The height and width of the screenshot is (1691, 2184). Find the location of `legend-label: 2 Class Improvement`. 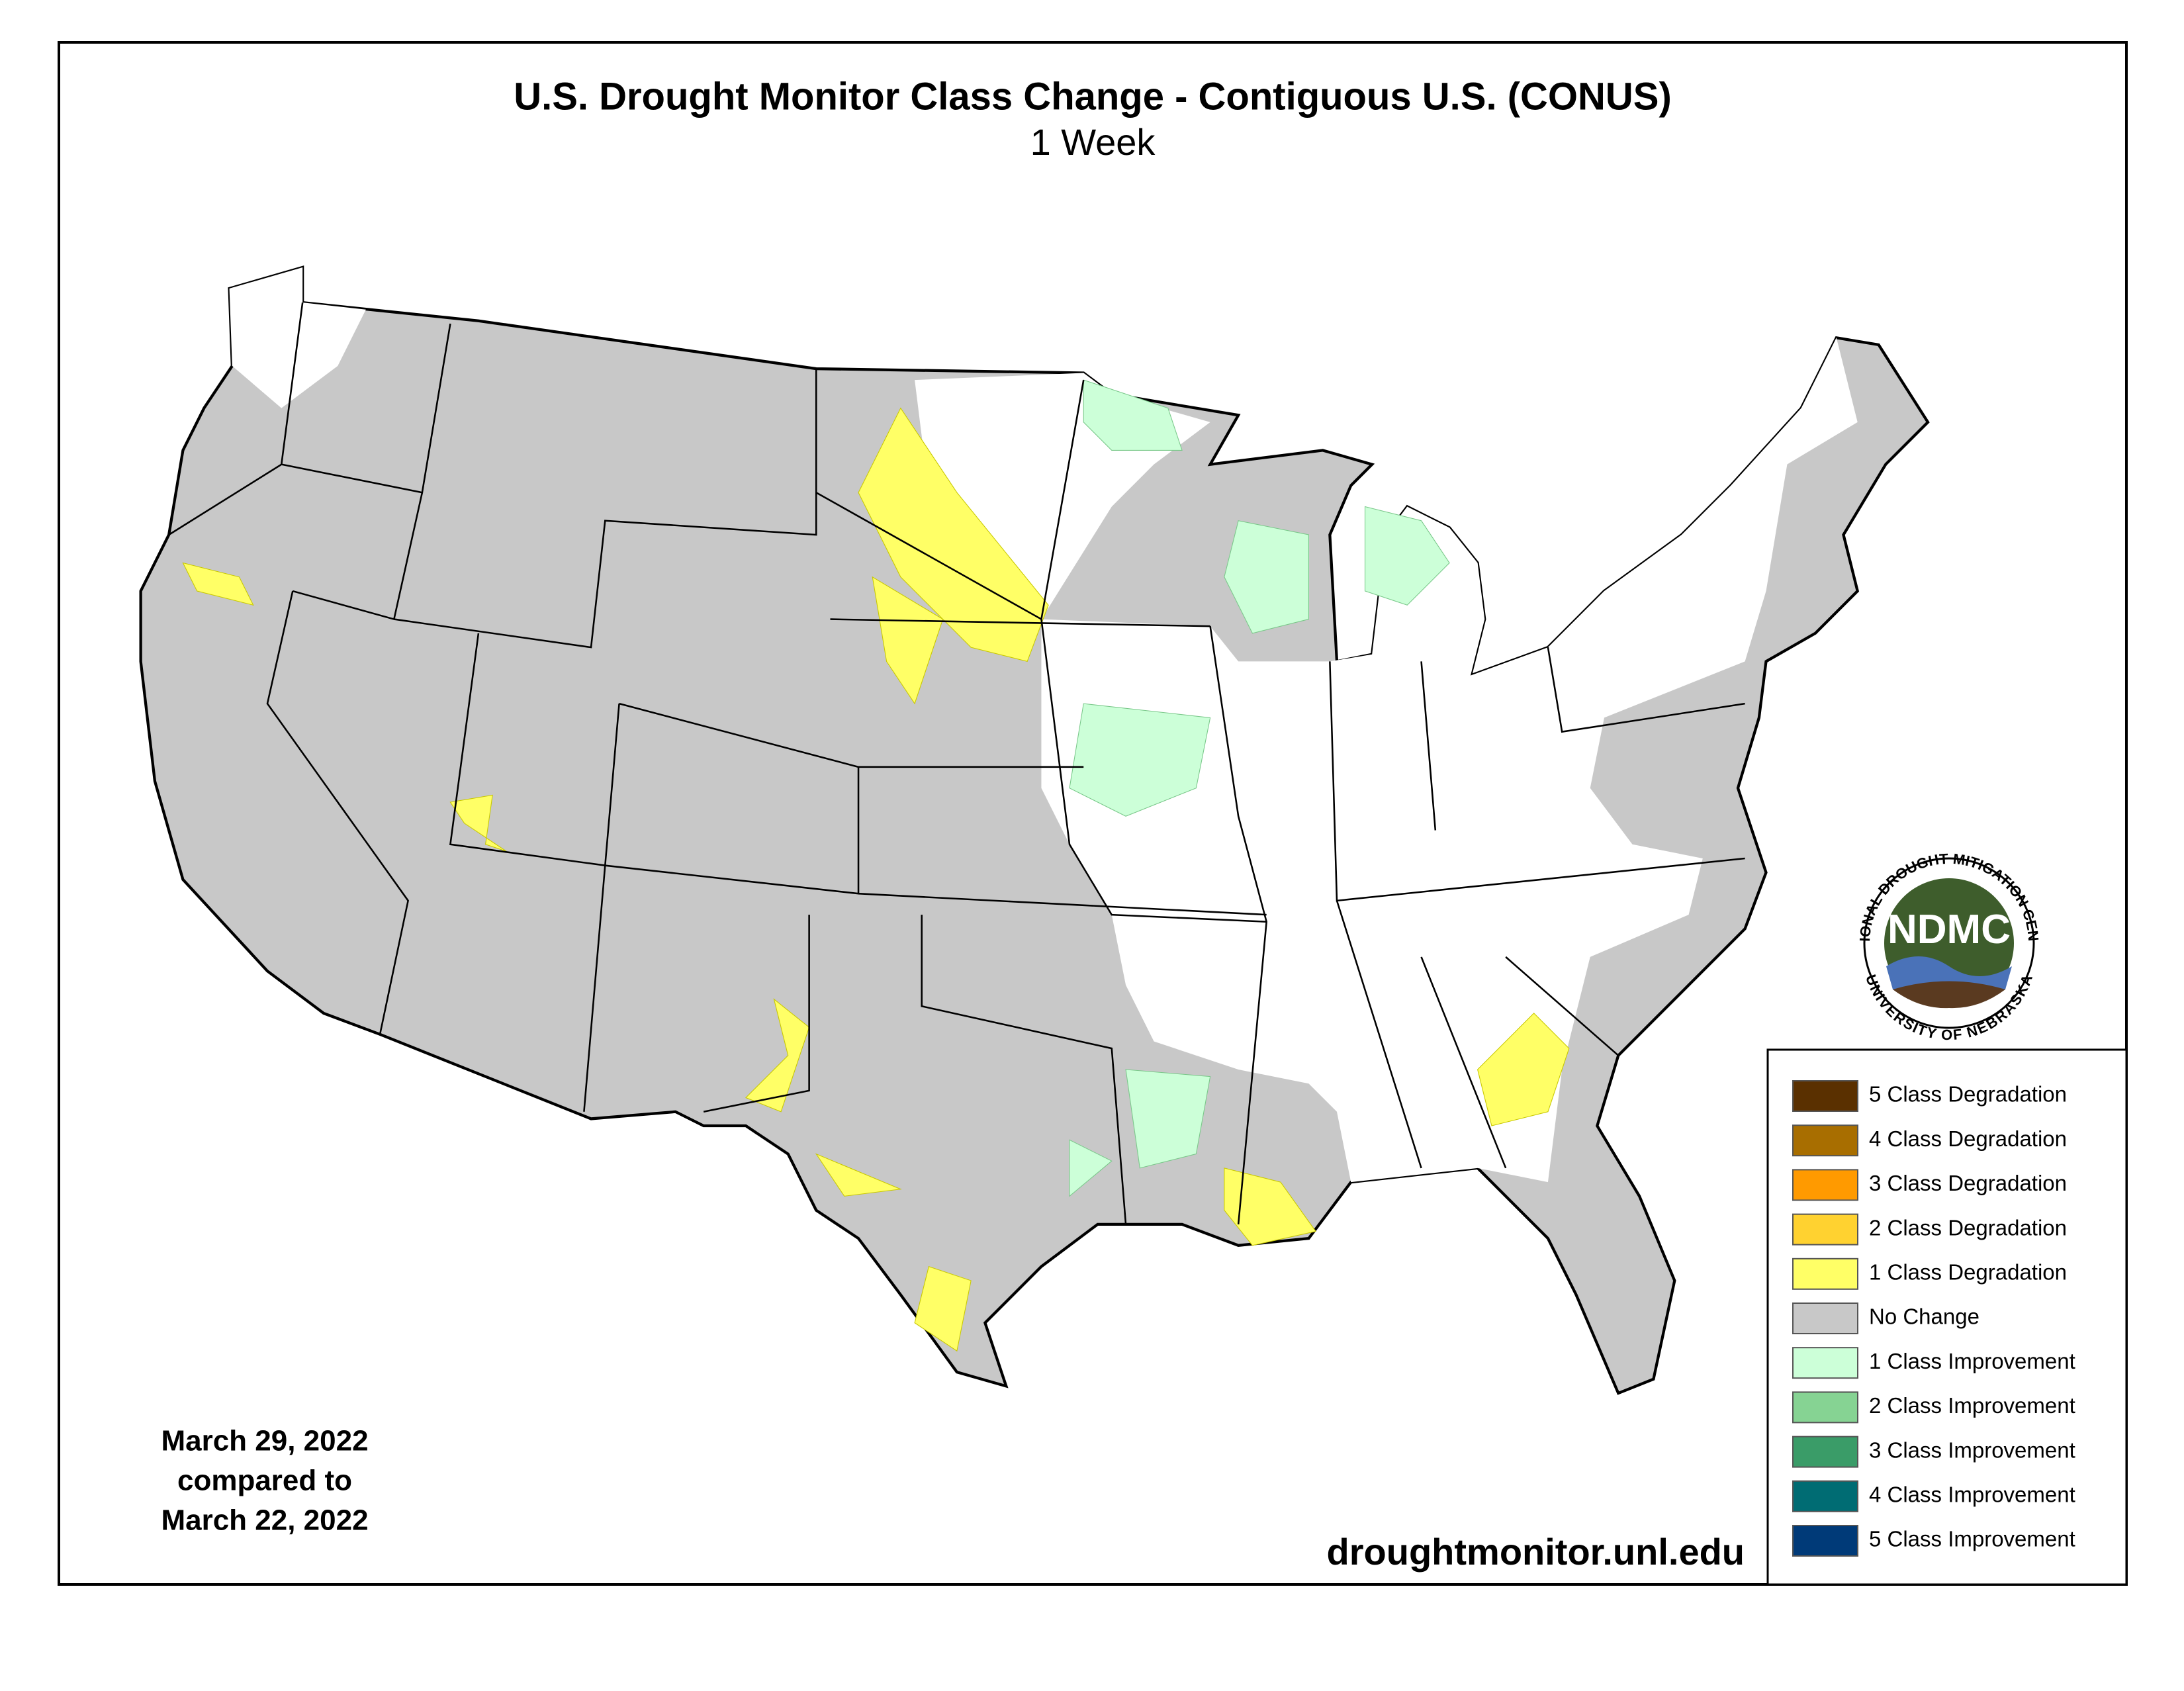

legend-label: 2 Class Improvement is located at coordinates (1972, 1405).